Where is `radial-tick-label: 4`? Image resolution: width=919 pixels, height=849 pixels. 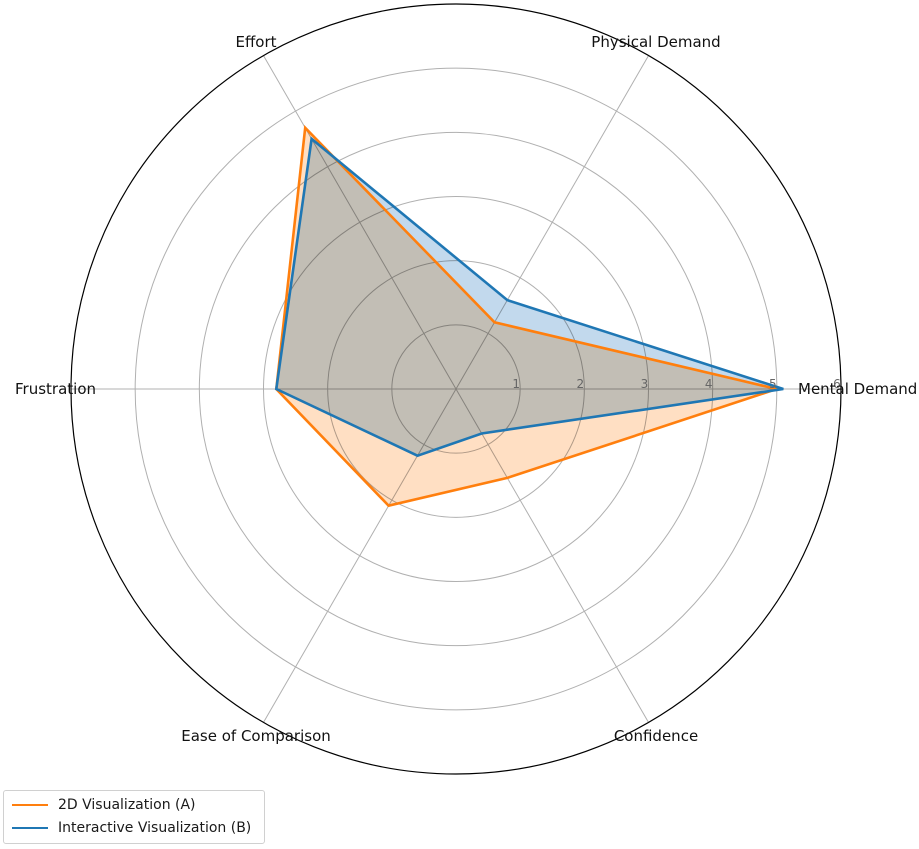
radial-tick-label: 4 is located at coordinates (709, 384).